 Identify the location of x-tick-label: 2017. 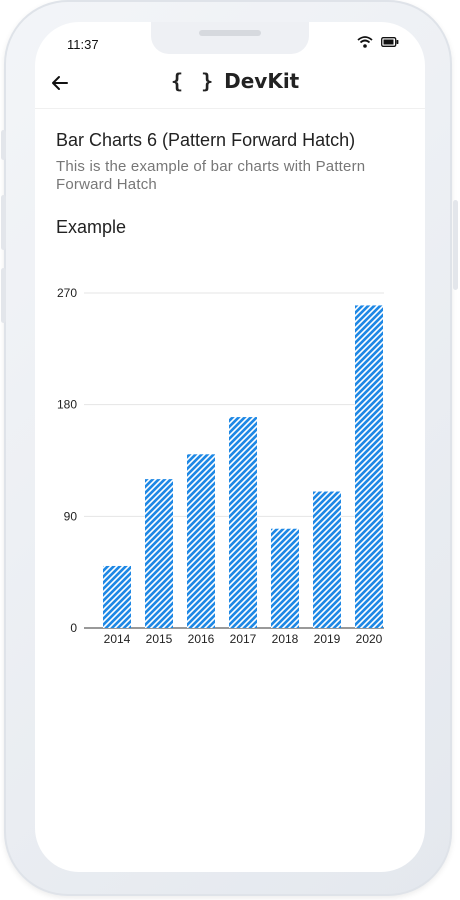
(243, 639).